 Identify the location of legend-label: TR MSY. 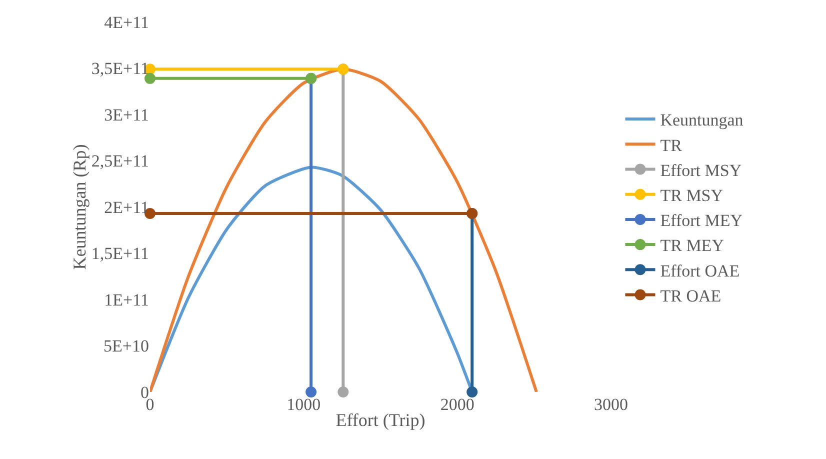
(692, 195).